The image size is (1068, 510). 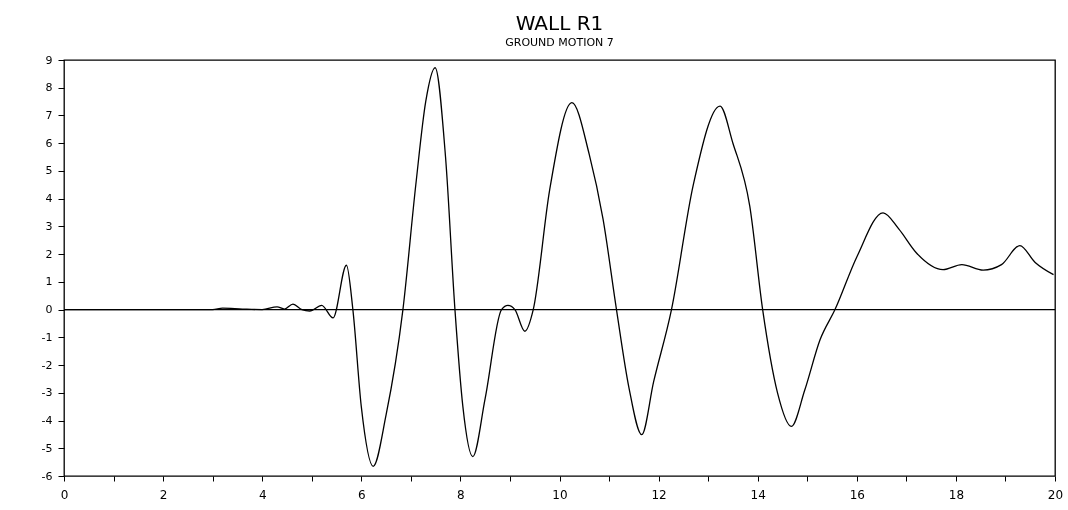 I want to click on chart-title: WALL R1, so click(x=559, y=23).